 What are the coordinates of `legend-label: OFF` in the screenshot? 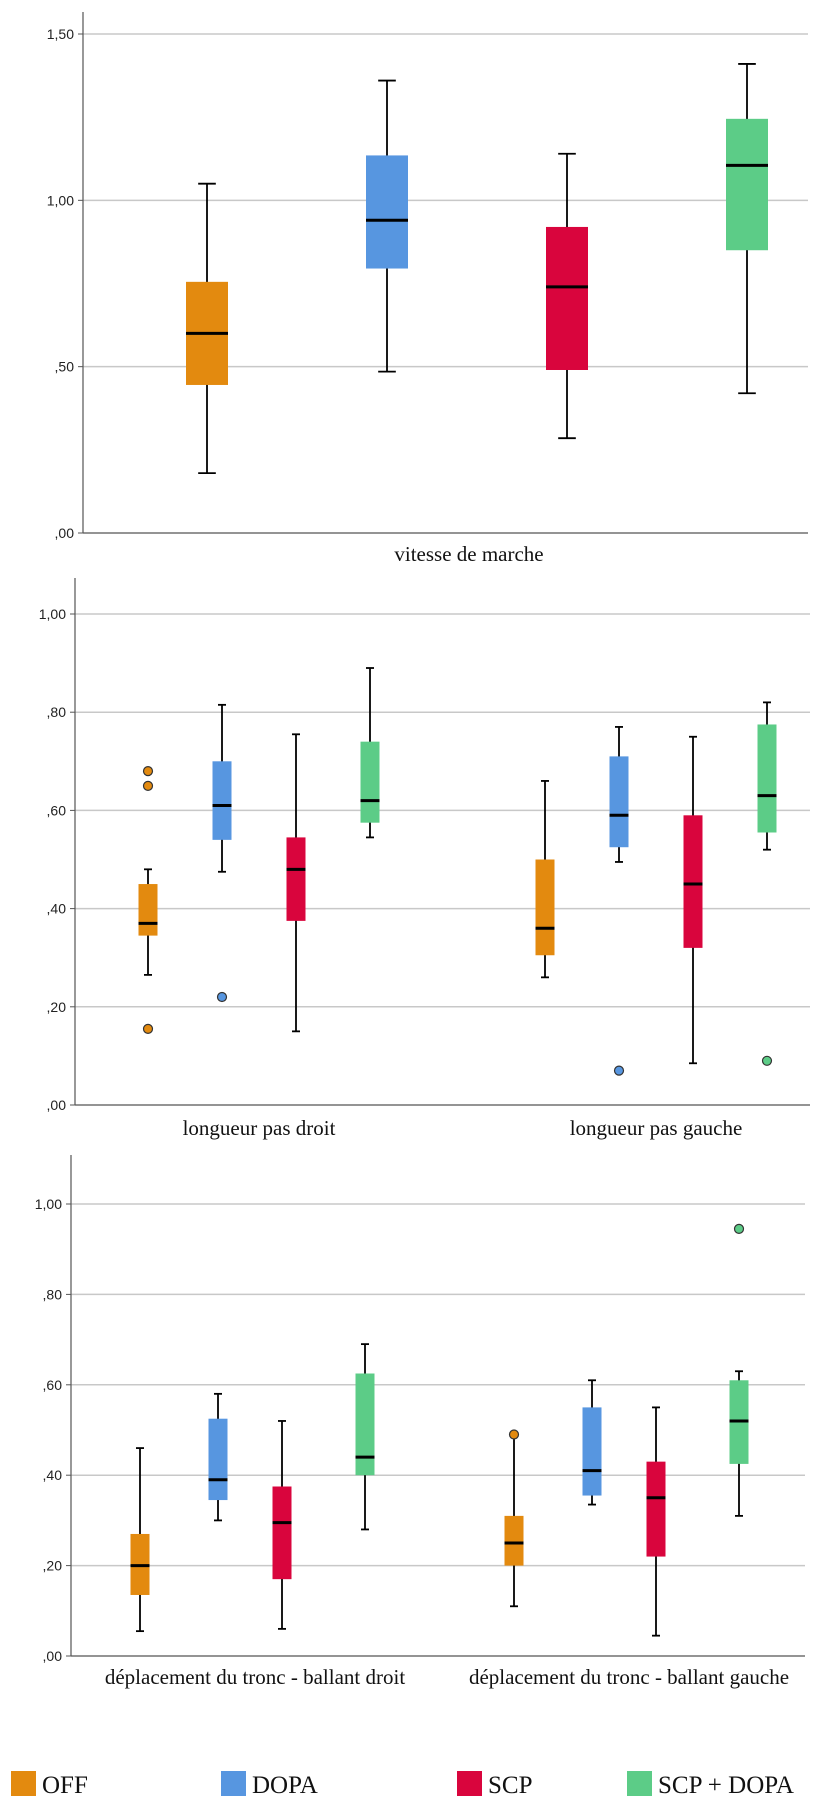 It's located at (65, 1785).